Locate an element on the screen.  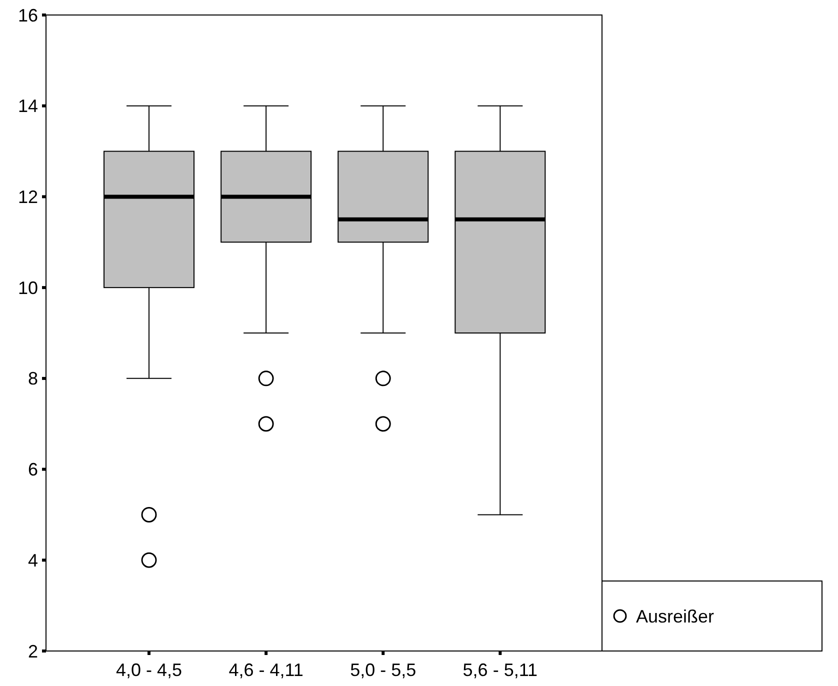
y-tick-label: 16 is located at coordinates (28, 15).